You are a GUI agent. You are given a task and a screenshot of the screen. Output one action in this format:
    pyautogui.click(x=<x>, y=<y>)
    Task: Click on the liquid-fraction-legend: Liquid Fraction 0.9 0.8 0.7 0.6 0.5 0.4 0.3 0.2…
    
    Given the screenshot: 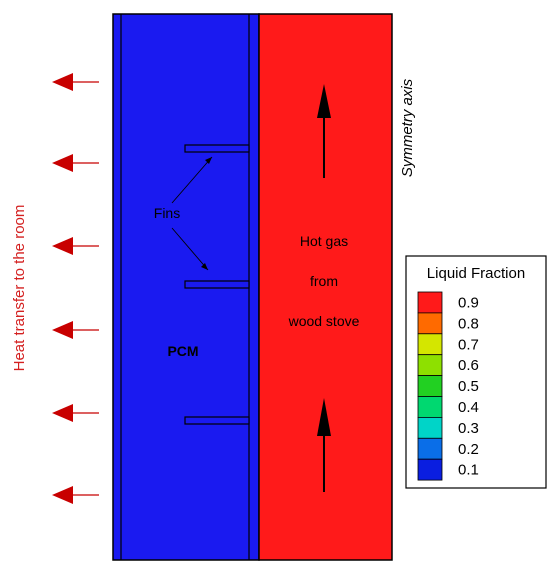 What is the action you would take?
    pyautogui.click(x=476, y=372)
    